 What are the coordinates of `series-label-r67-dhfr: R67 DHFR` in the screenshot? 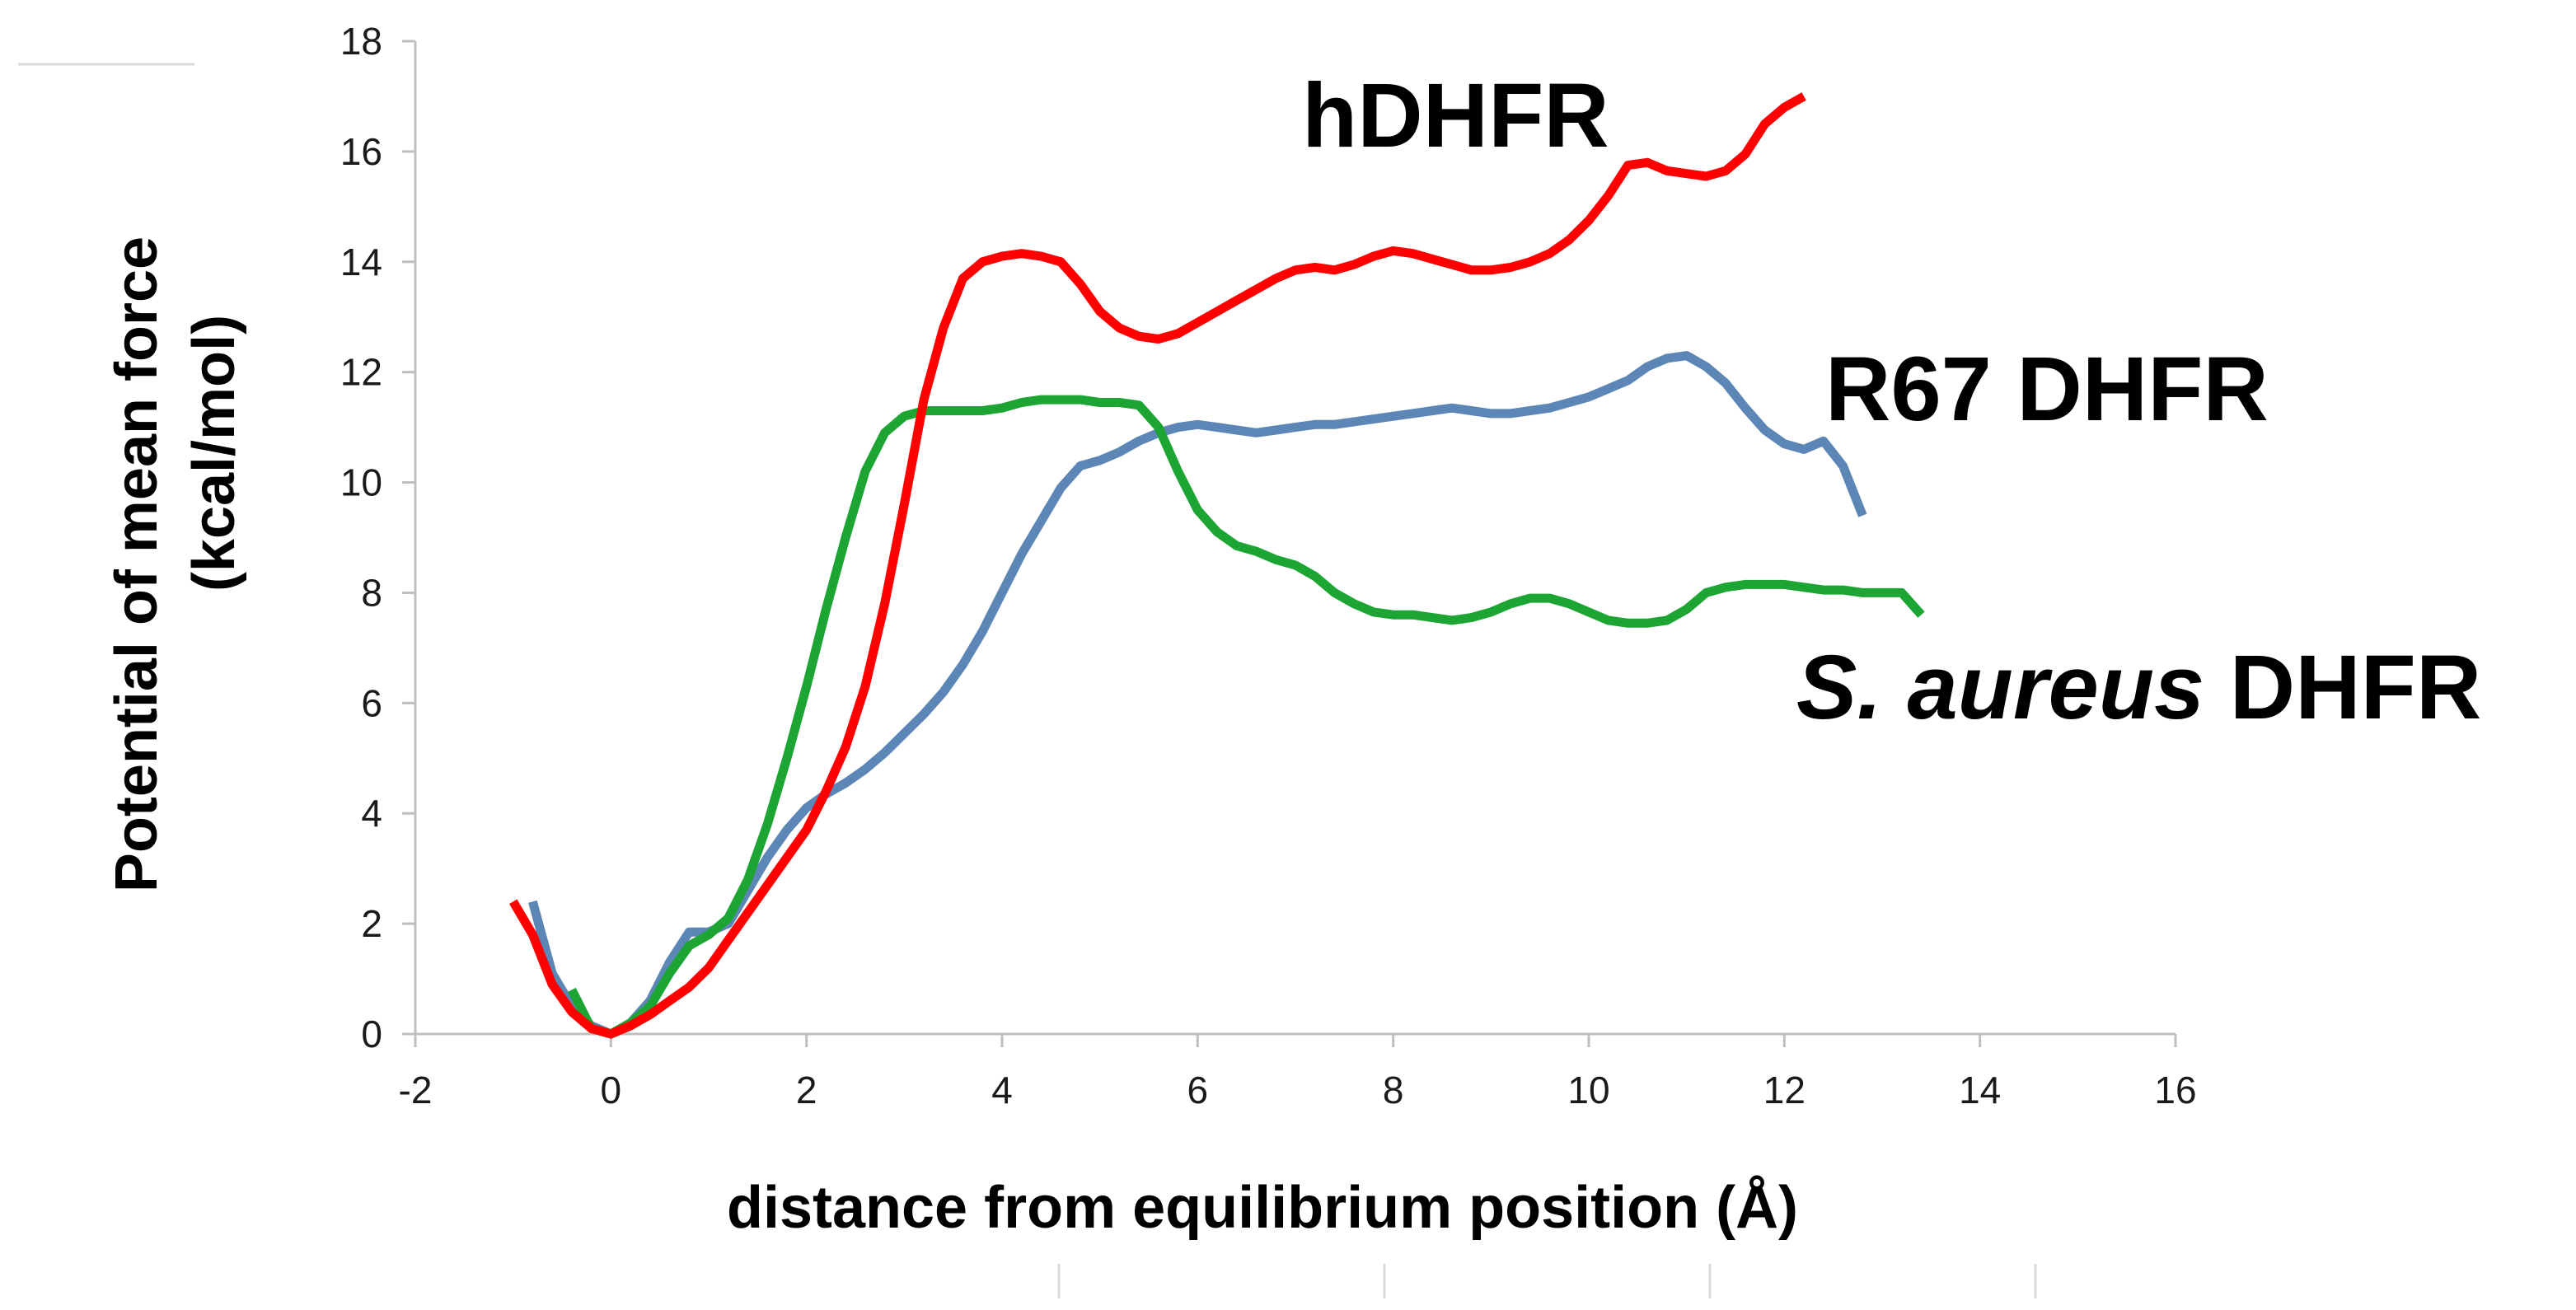 It's located at (2047, 389).